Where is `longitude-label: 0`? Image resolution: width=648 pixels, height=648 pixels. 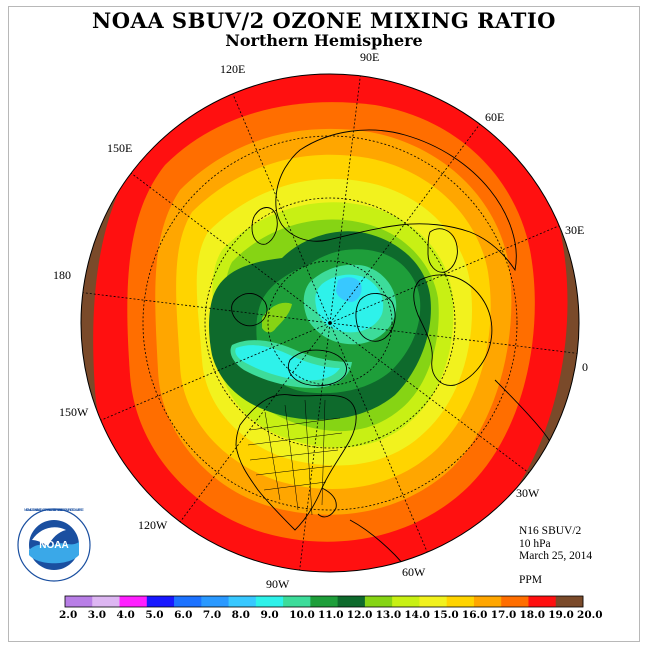 longitude-label: 0 is located at coordinates (585, 367).